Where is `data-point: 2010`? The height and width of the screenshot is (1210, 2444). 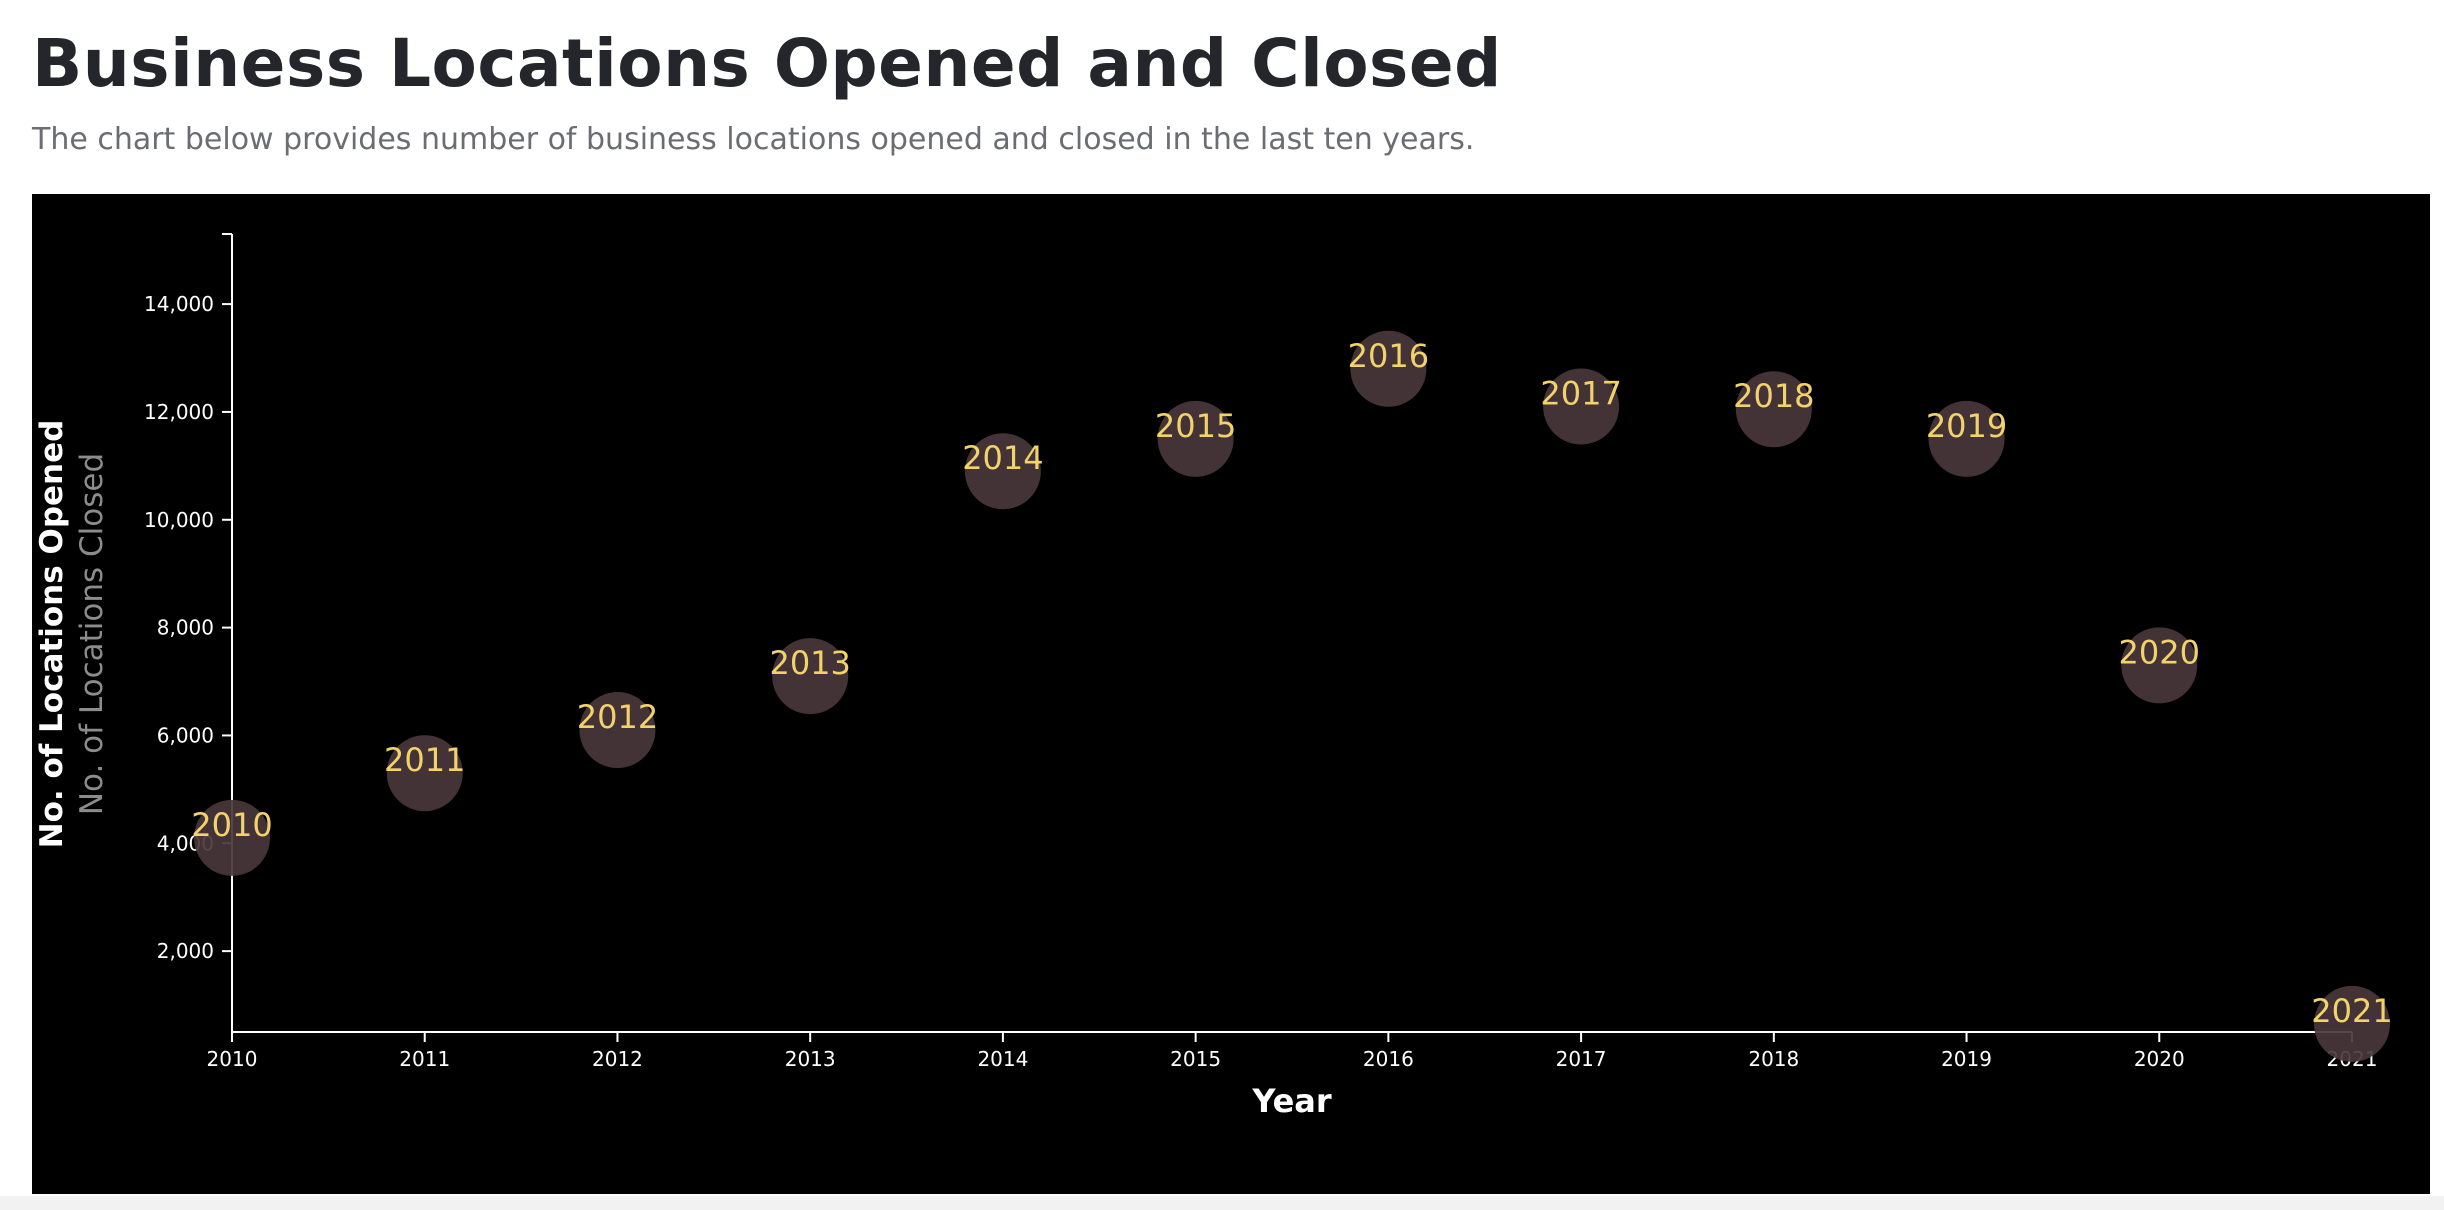
data-point: 2010 is located at coordinates (232, 837).